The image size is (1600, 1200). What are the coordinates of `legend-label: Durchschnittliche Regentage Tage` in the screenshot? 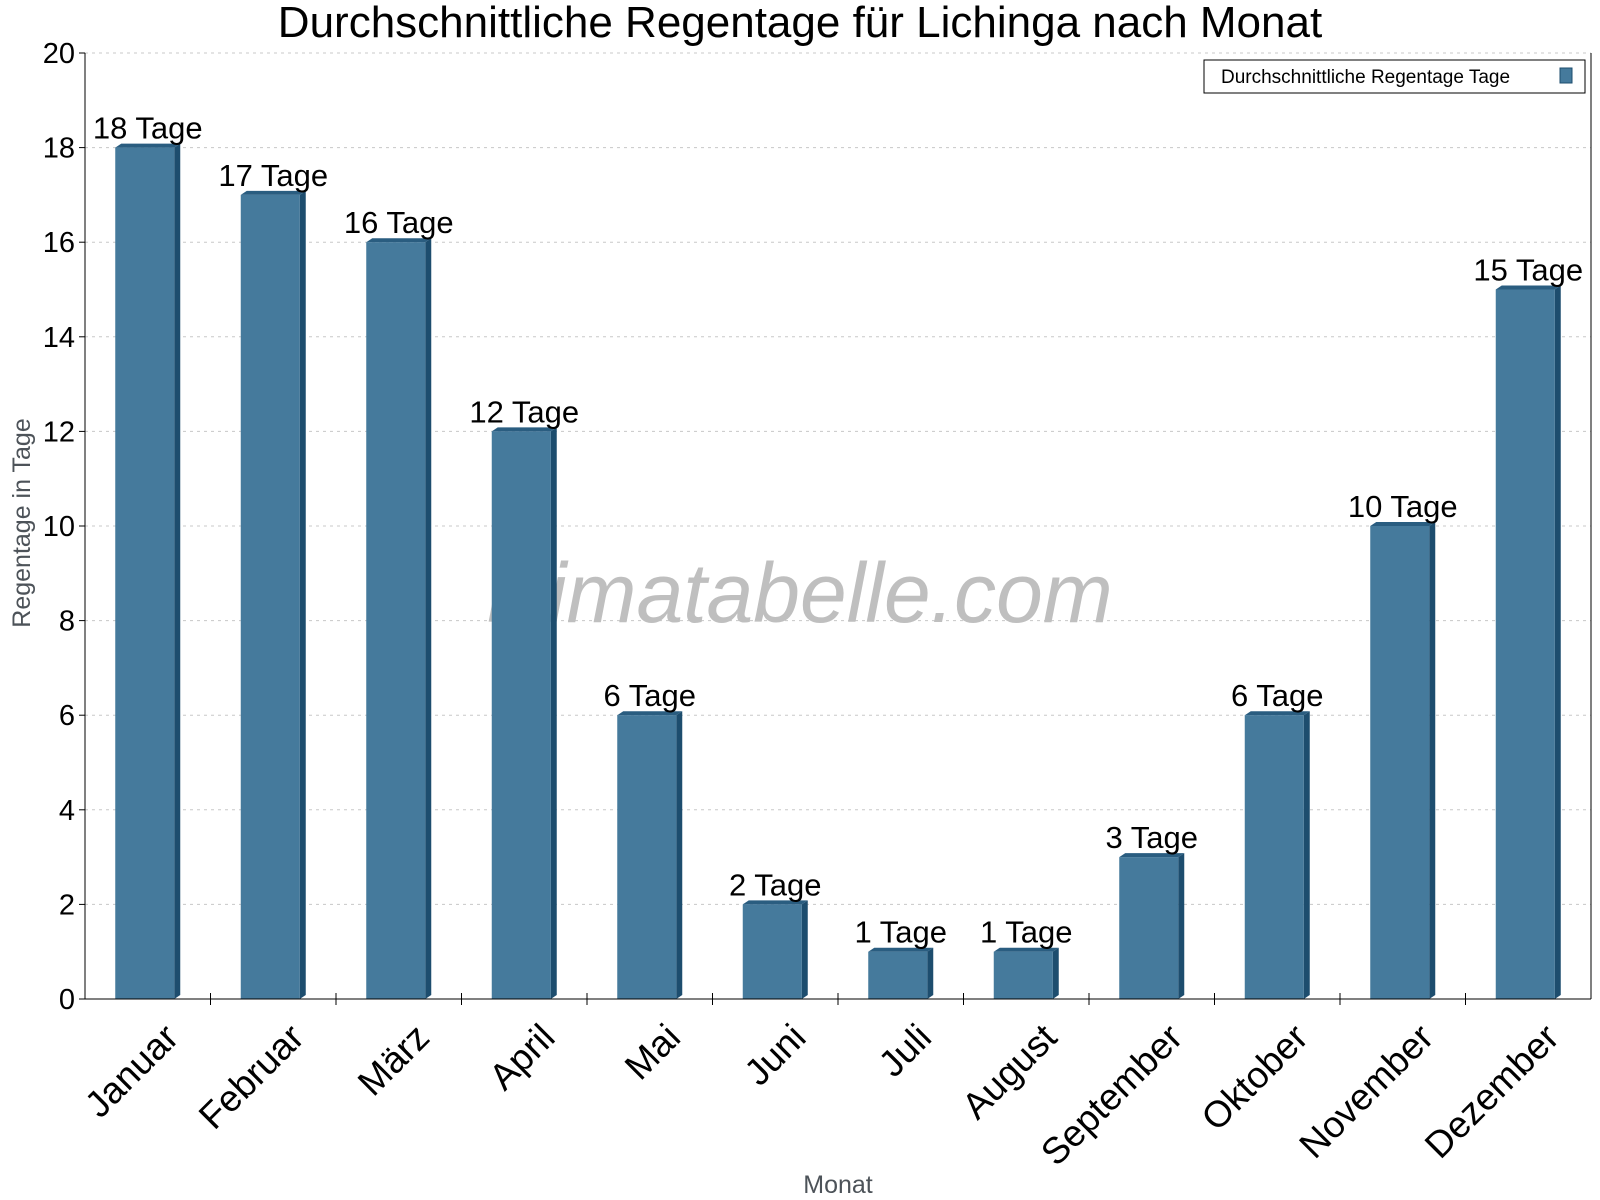 It's located at (1365, 77).